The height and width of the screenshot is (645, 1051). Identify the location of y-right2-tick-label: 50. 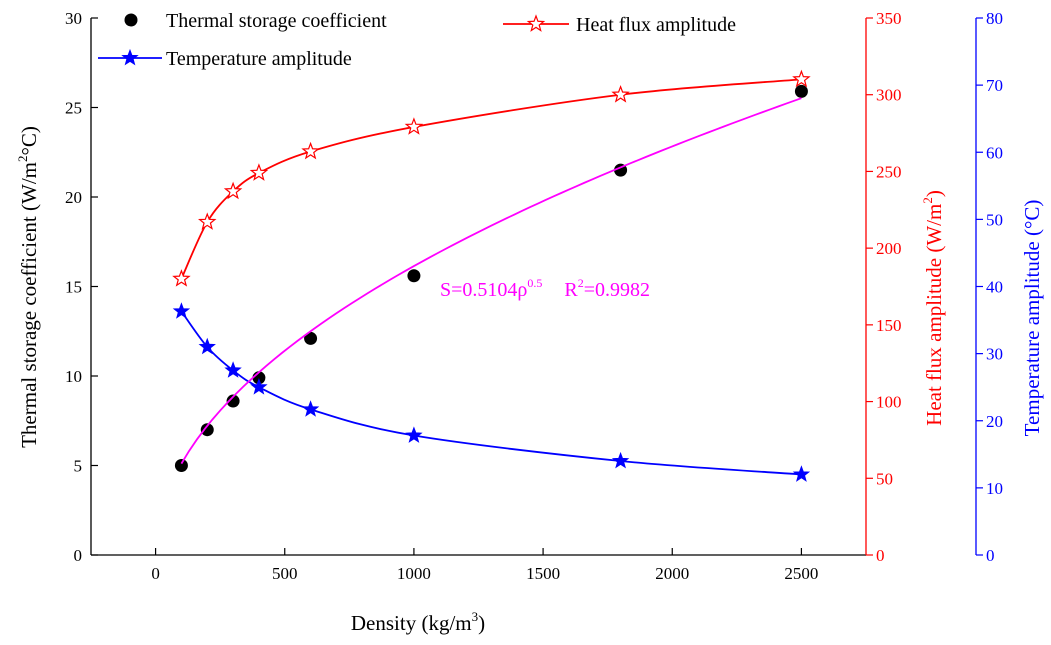
(994, 219).